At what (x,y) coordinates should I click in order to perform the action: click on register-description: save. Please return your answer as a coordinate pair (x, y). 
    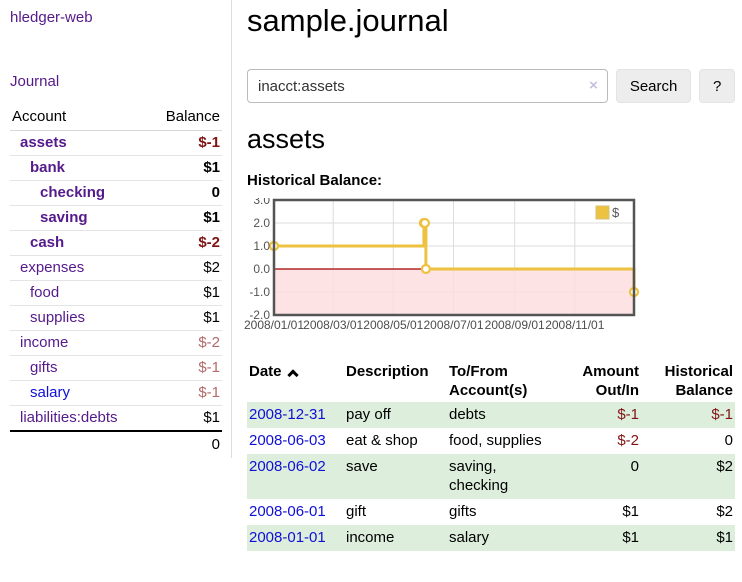
    Looking at the image, I should click on (362, 466).